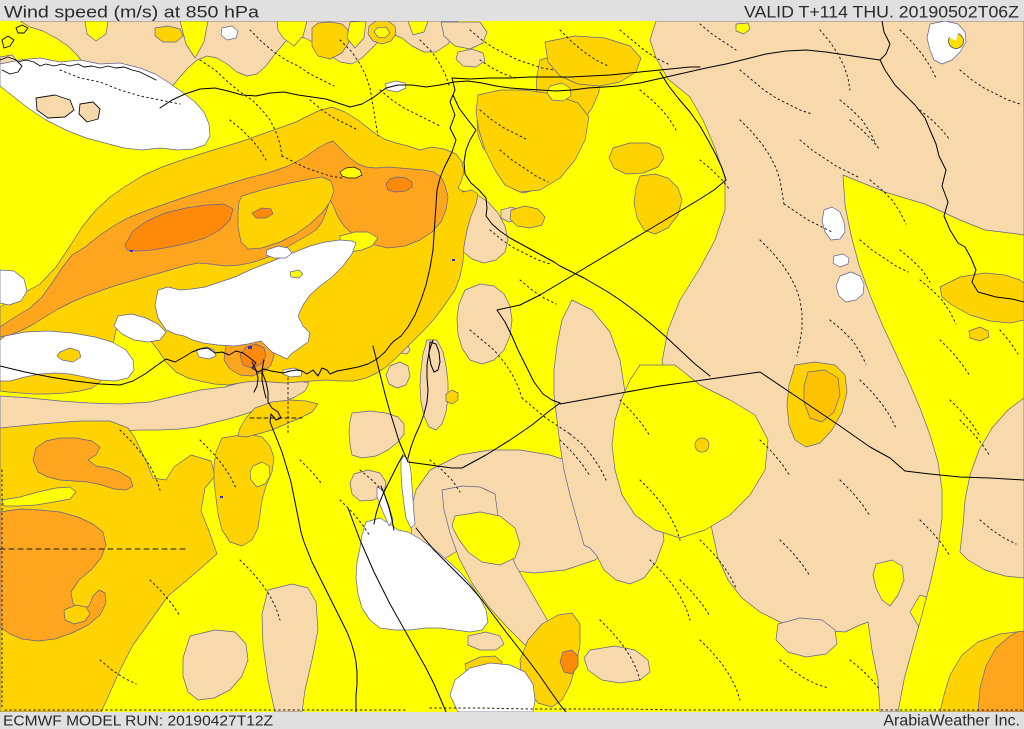 The image size is (1024, 729). Describe the element at coordinates (951, 721) in the screenshot. I see `svg-text: ArabiaWeather Inc.` at that location.